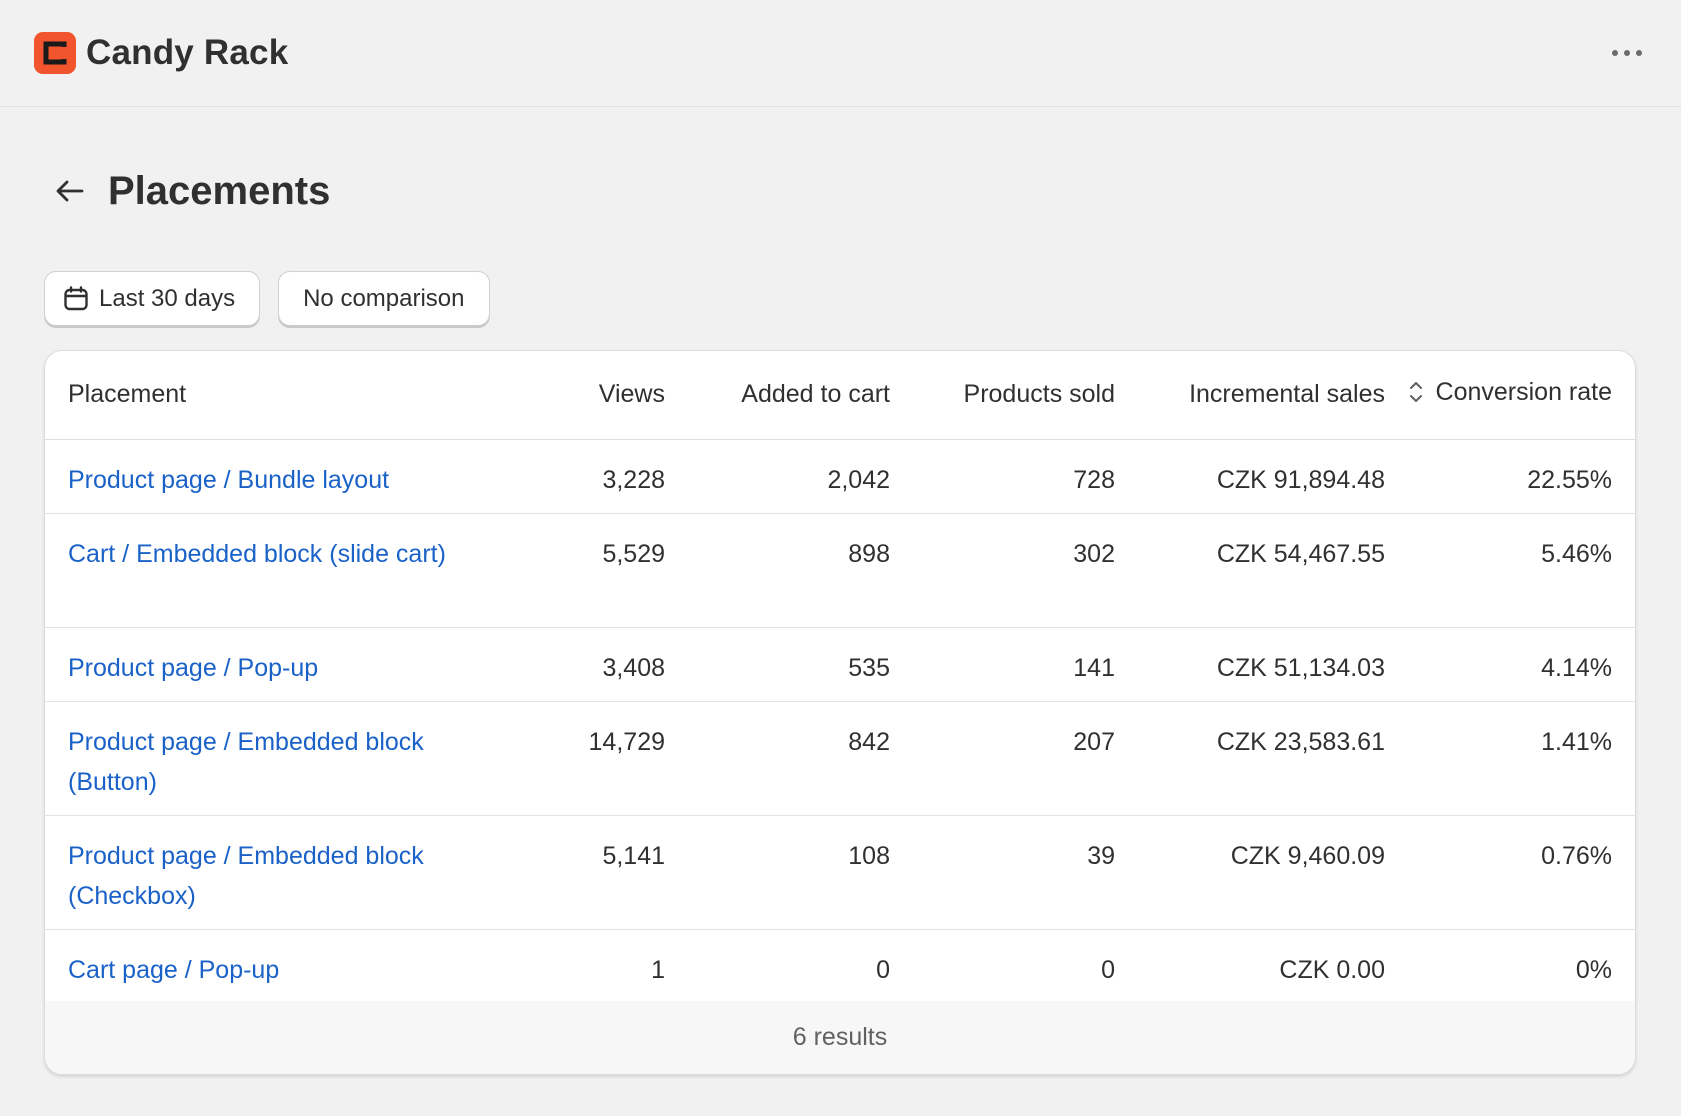 This screenshot has height=1116, width=1681. Describe the element at coordinates (777, 872) in the screenshot. I see `added-to-cart-cell: 108` at that location.